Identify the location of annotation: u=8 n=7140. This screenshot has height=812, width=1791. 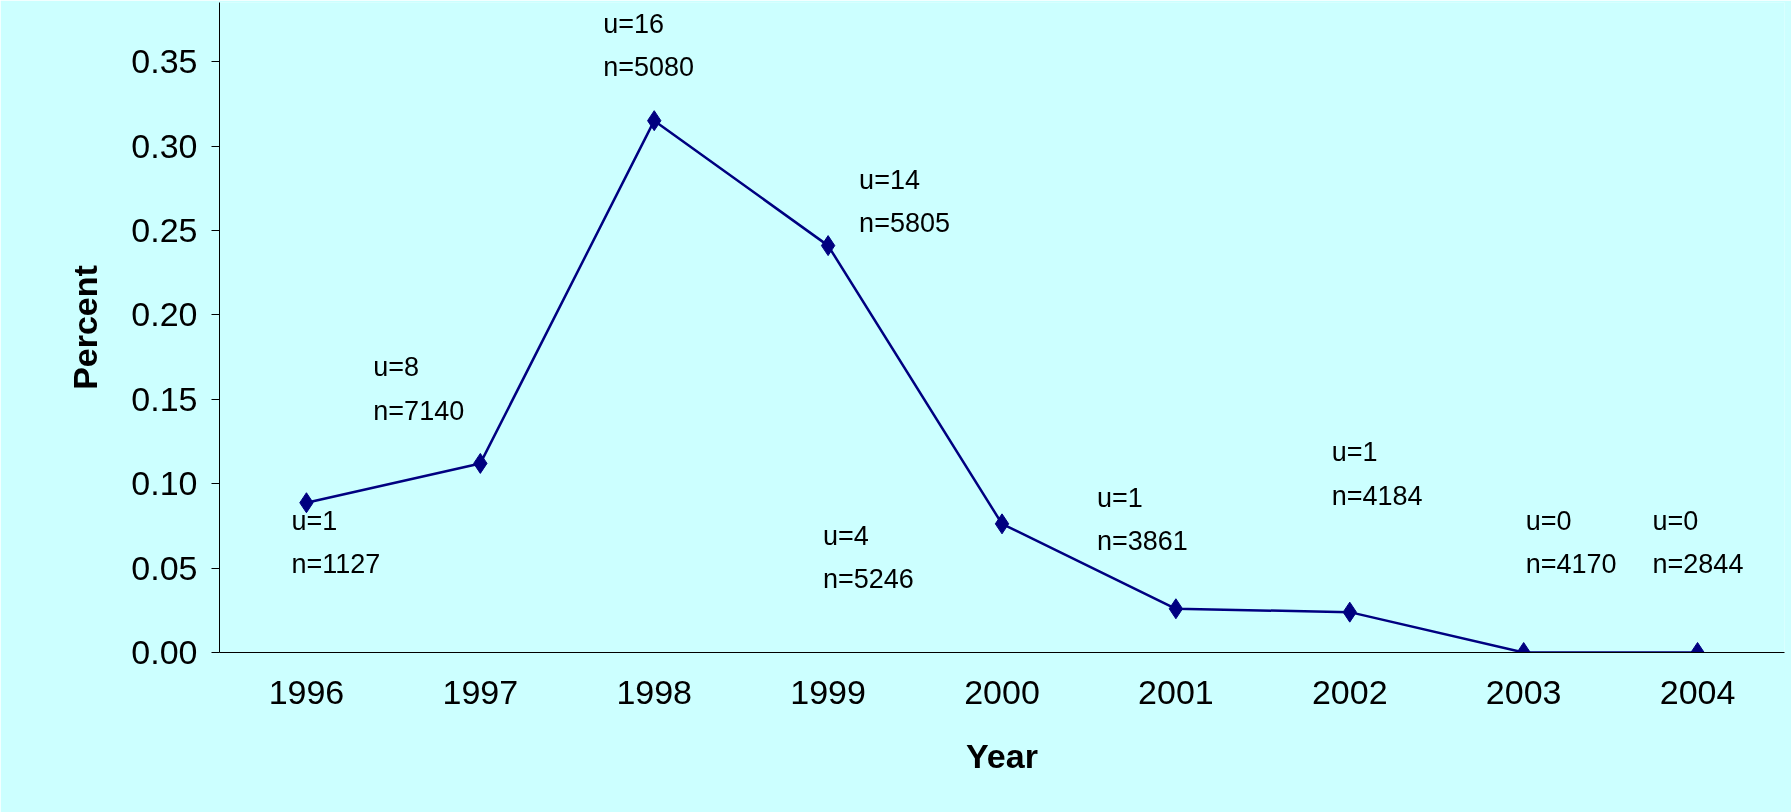
(419, 389).